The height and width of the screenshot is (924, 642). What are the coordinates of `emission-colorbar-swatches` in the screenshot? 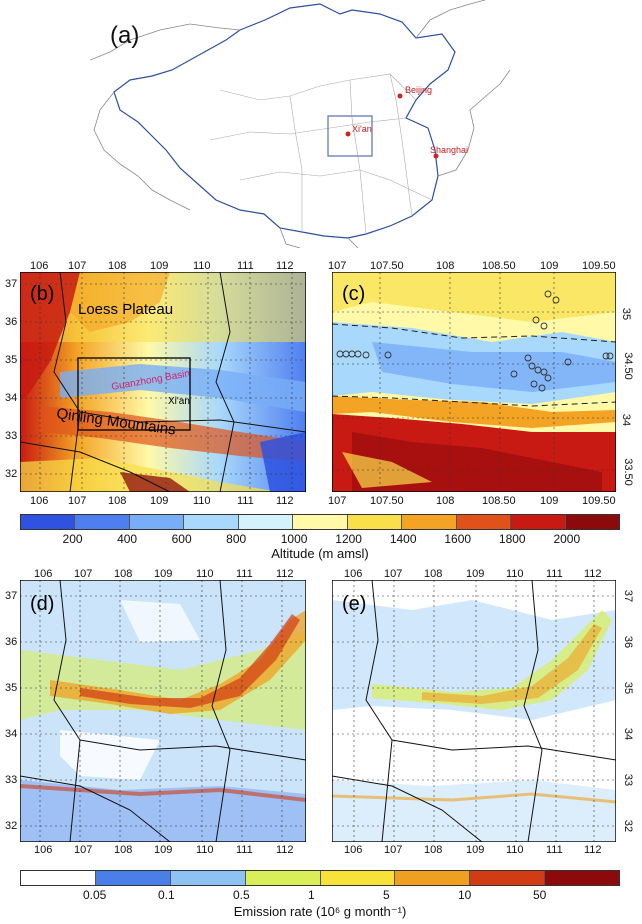 It's located at (320, 878).